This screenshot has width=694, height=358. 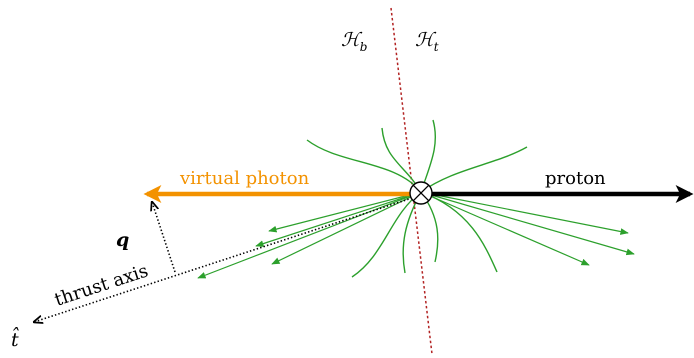 What do you see at coordinates (101, 285) in the screenshot?
I see `thrust-axis-label: thrust axis` at bounding box center [101, 285].